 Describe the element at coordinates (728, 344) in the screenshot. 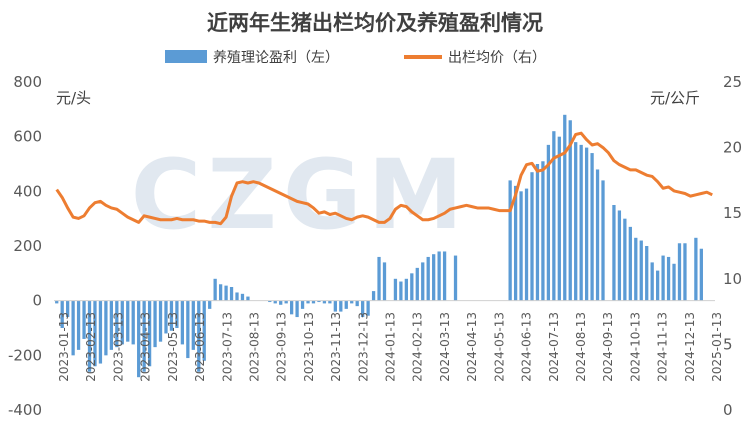

I see `right-tick-label: 5` at that location.